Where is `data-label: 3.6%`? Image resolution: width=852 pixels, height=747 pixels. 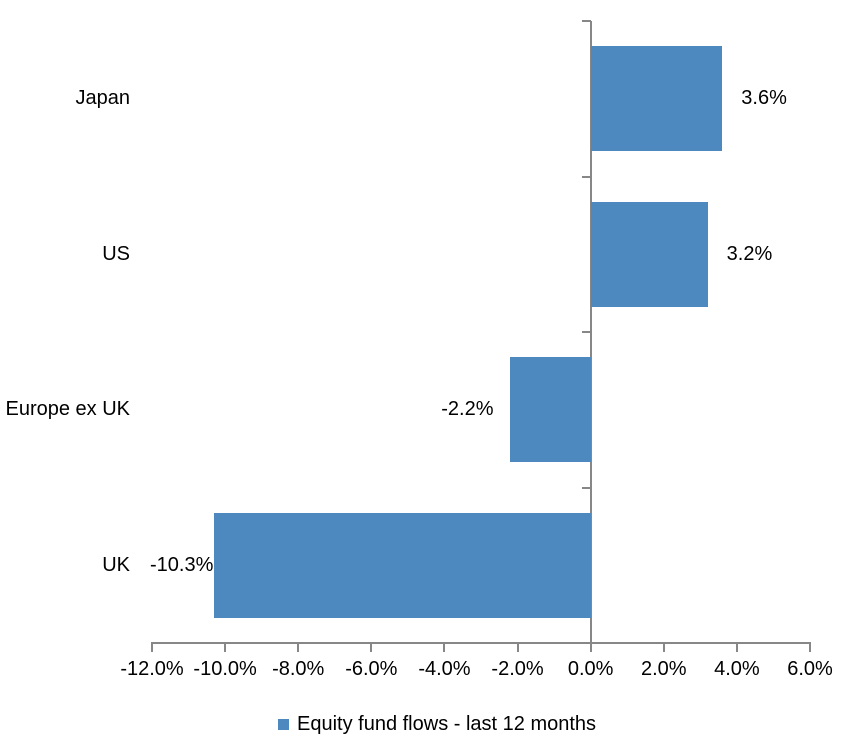 data-label: 3.6% is located at coordinates (764, 98).